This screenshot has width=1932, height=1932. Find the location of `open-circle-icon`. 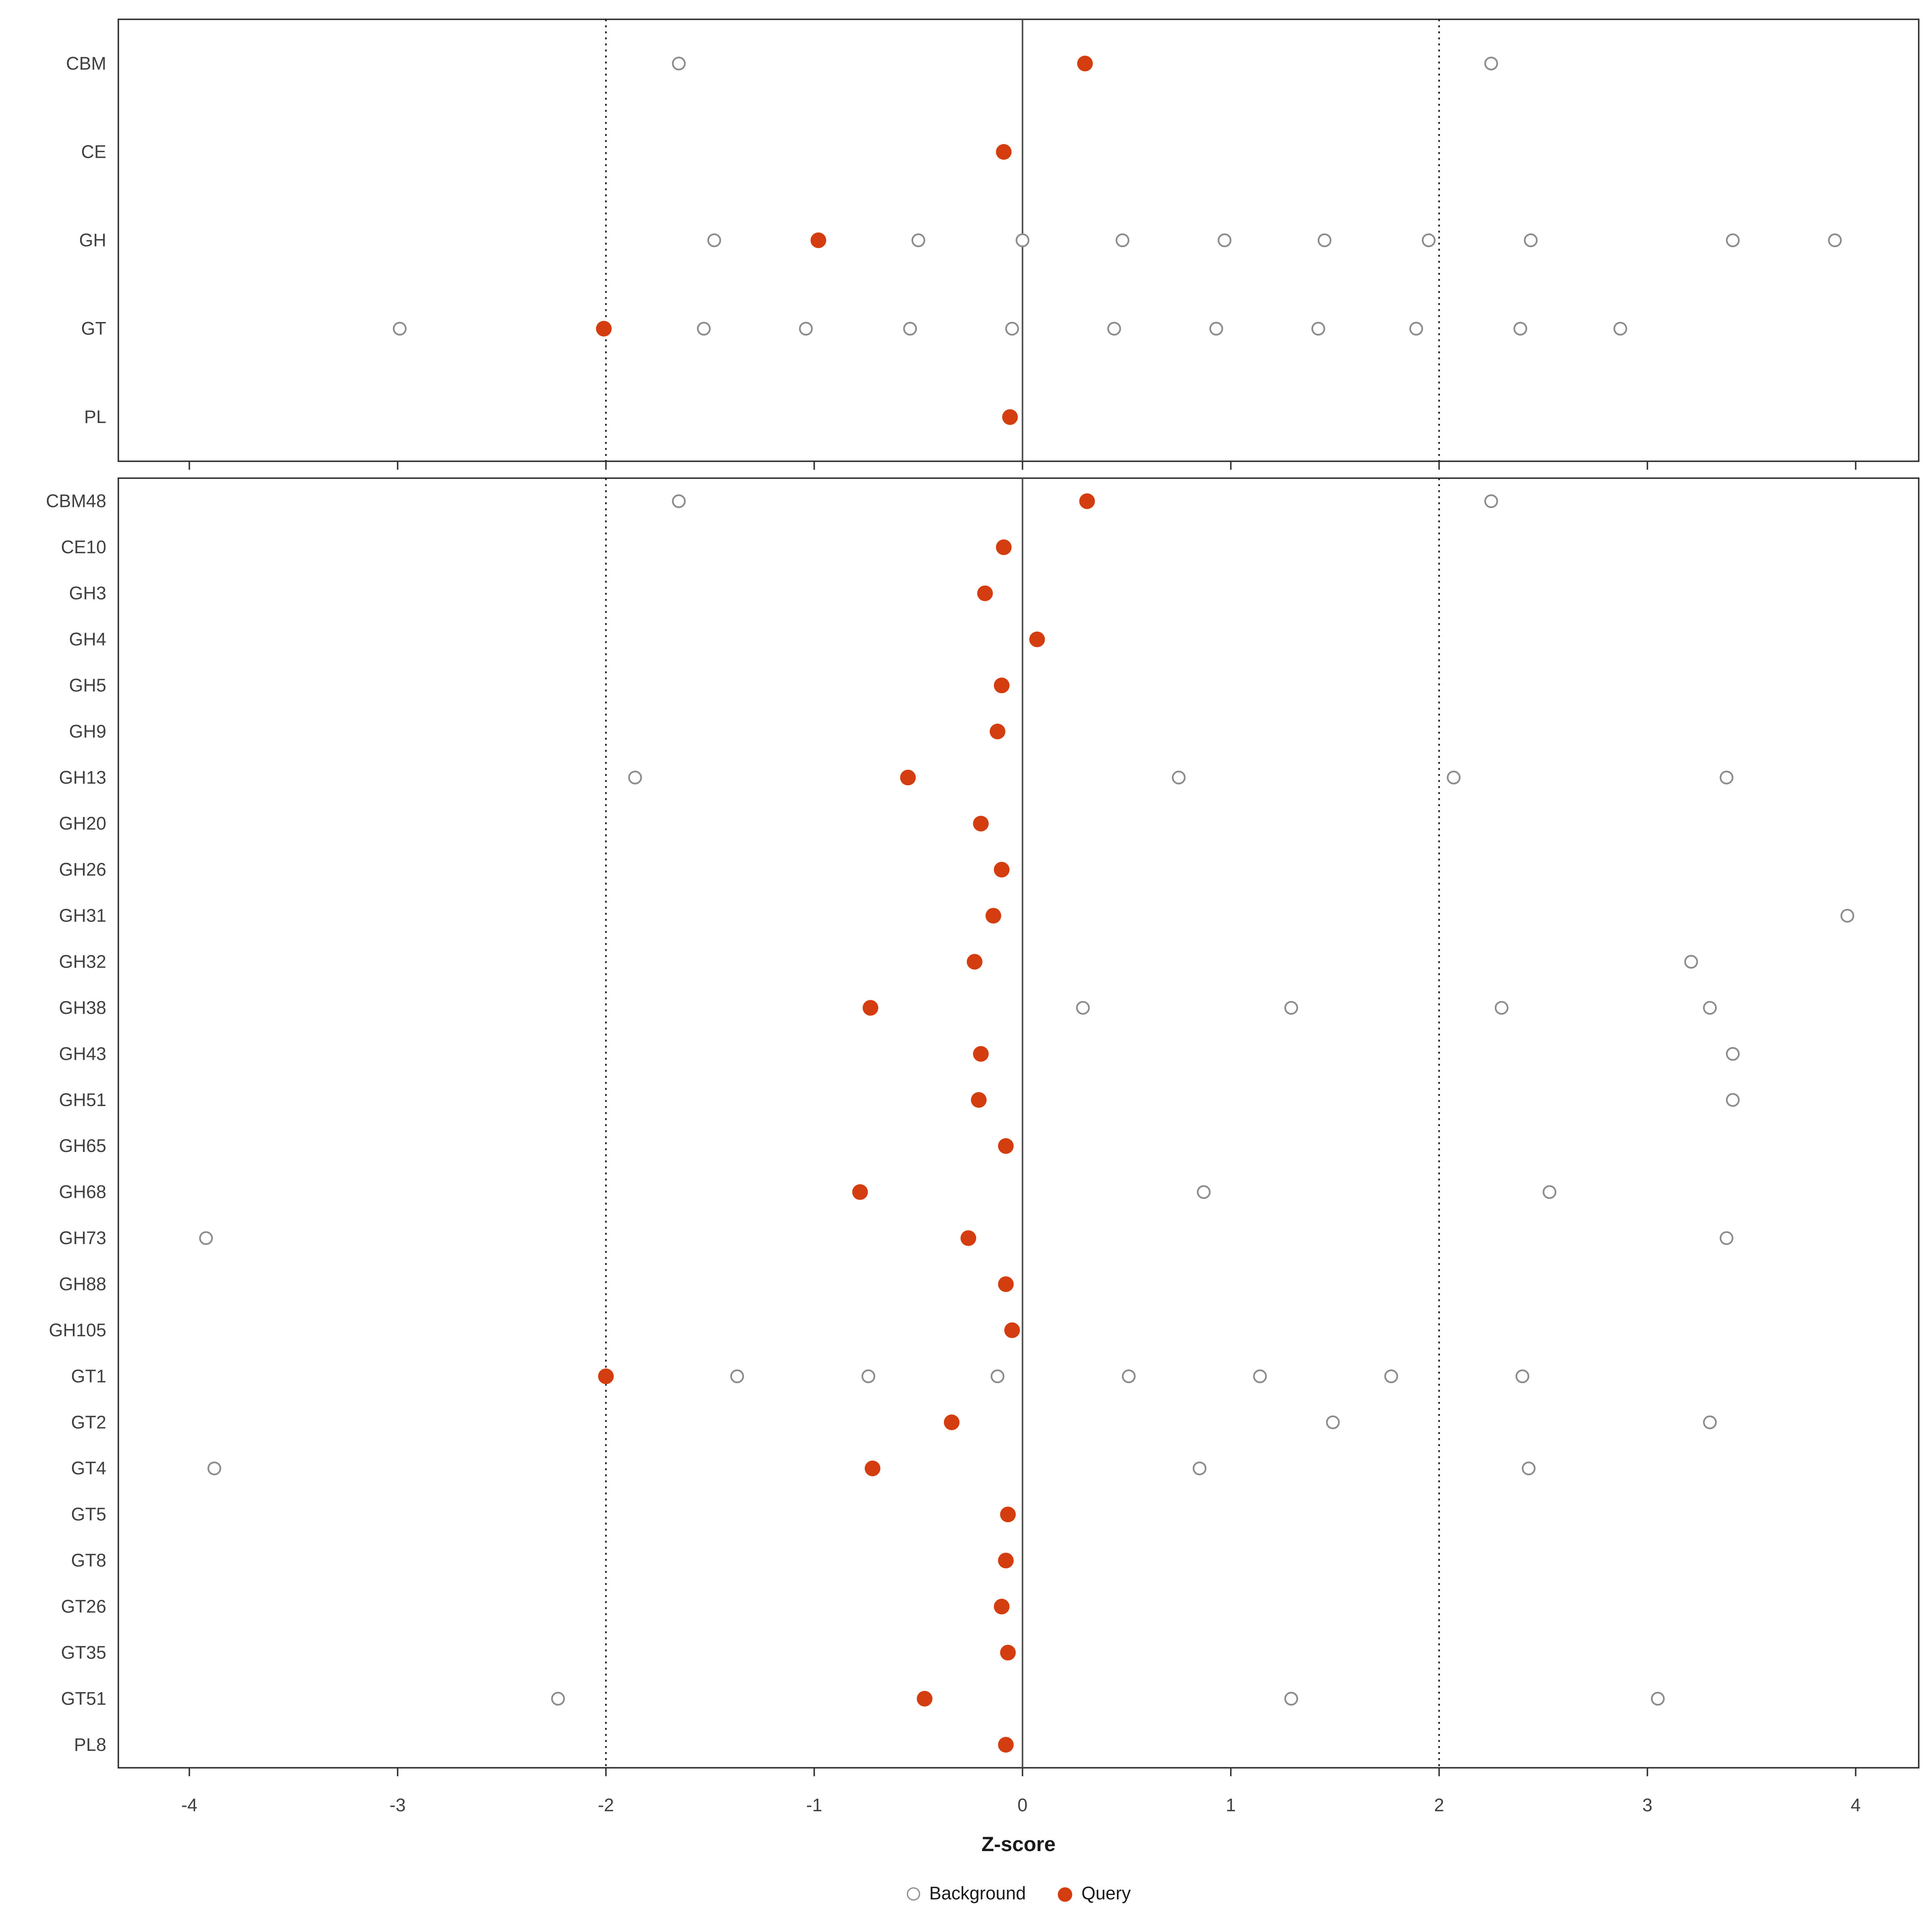

open-circle-icon is located at coordinates (913, 1894).